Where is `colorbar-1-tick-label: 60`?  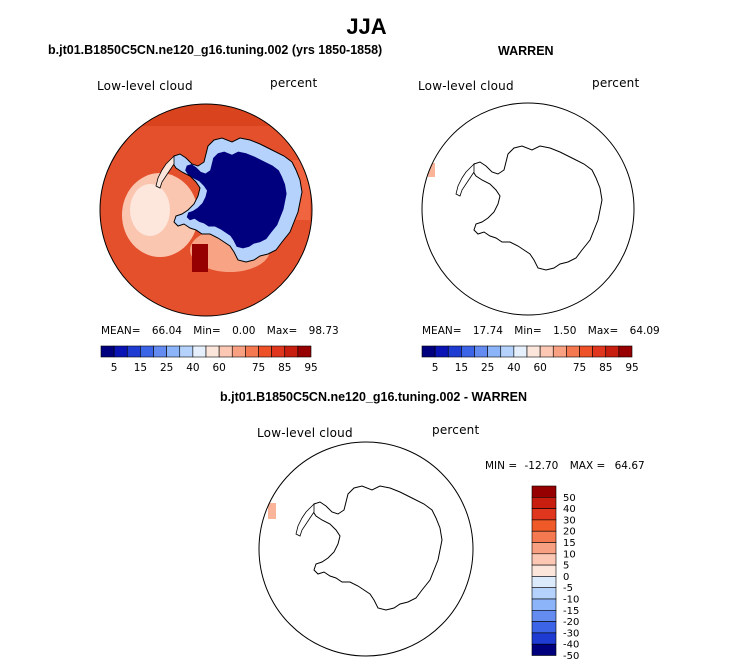
colorbar-1-tick-label: 60 is located at coordinates (218, 368).